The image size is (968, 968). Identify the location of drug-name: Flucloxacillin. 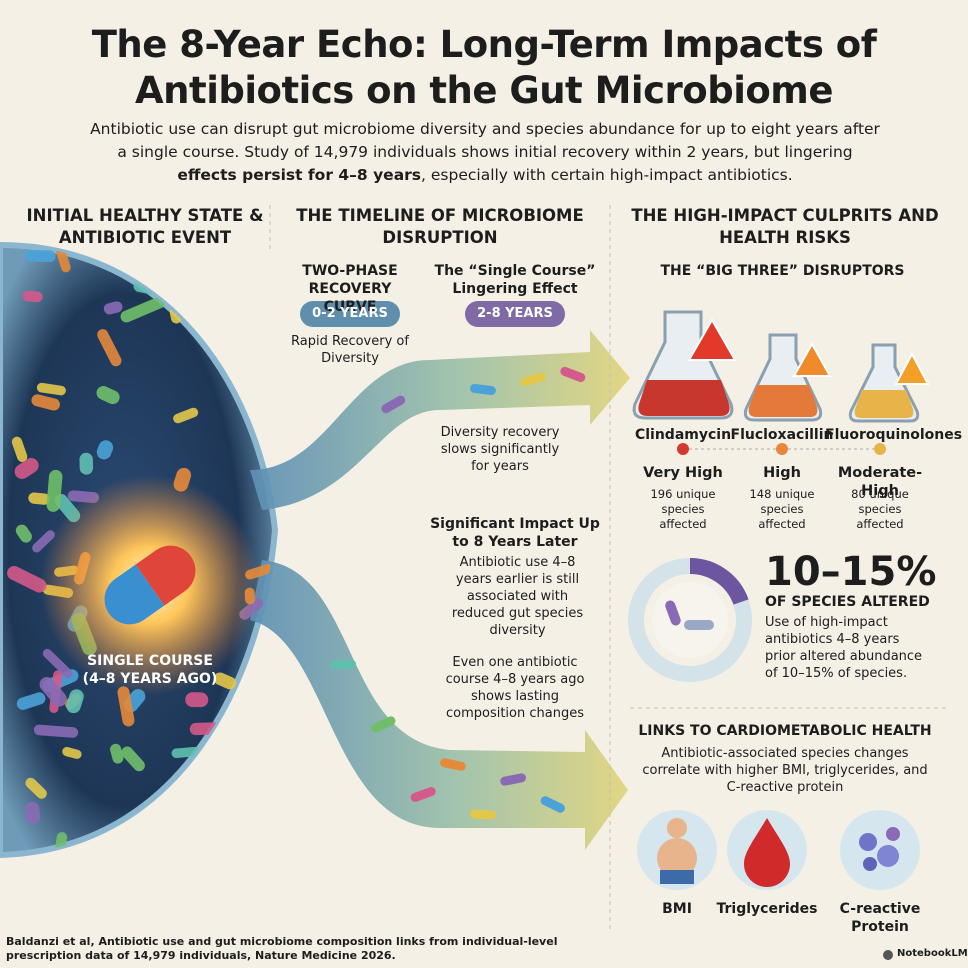
(782, 435).